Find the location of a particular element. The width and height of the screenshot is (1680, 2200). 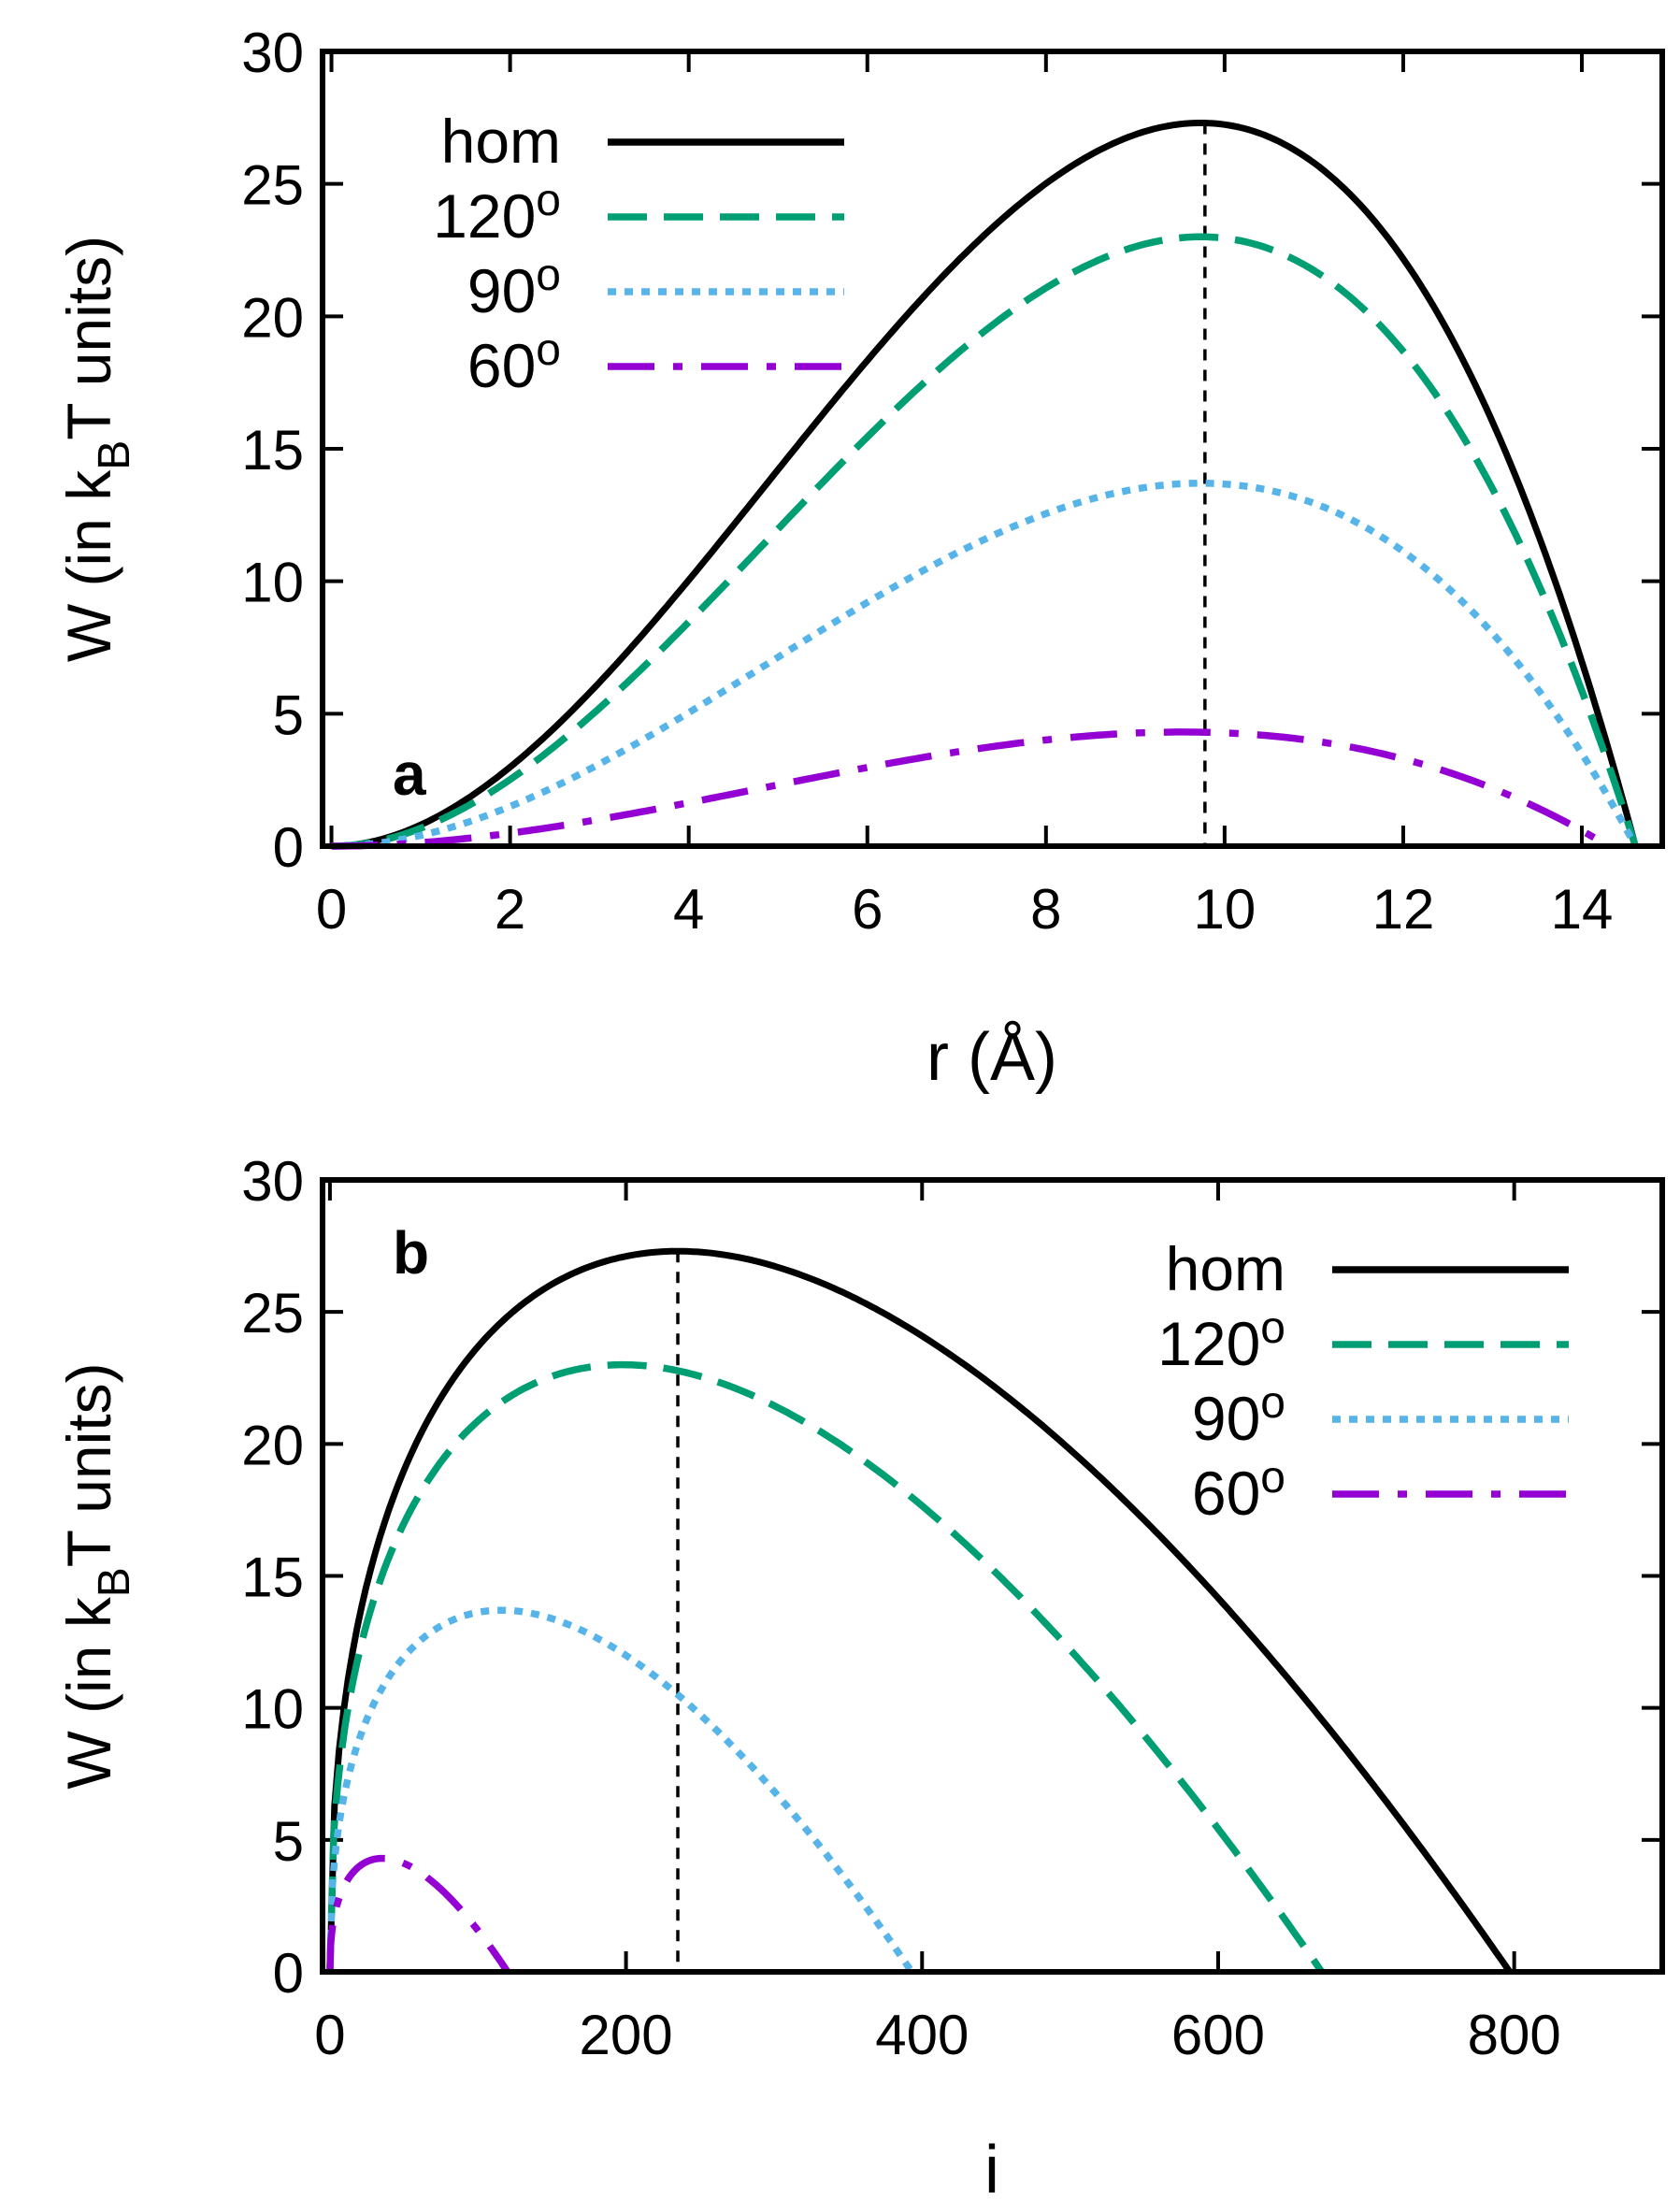

panel-label: a is located at coordinates (409, 774).